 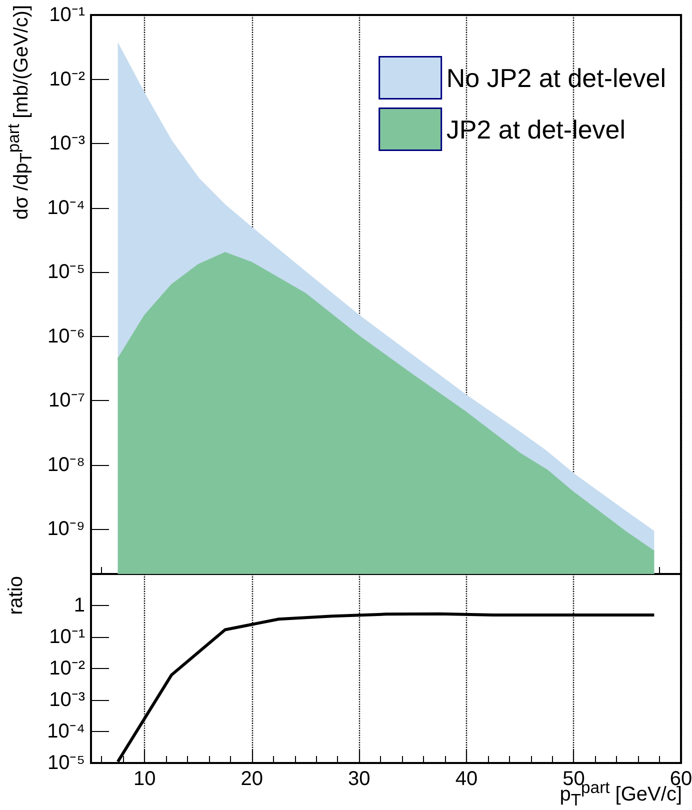 I want to click on y-tick-label: 10⁻⁹, so click(x=66, y=529).